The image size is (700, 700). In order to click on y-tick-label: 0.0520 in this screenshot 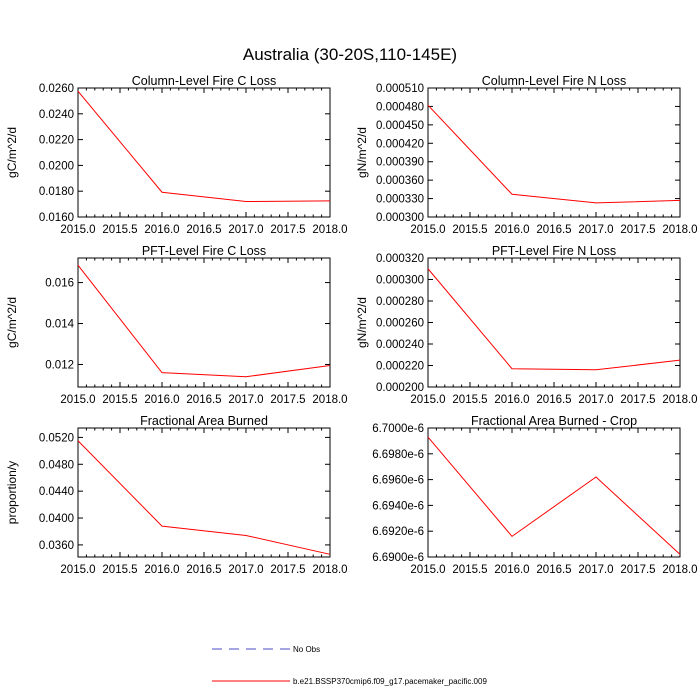, I will do `click(56, 438)`.